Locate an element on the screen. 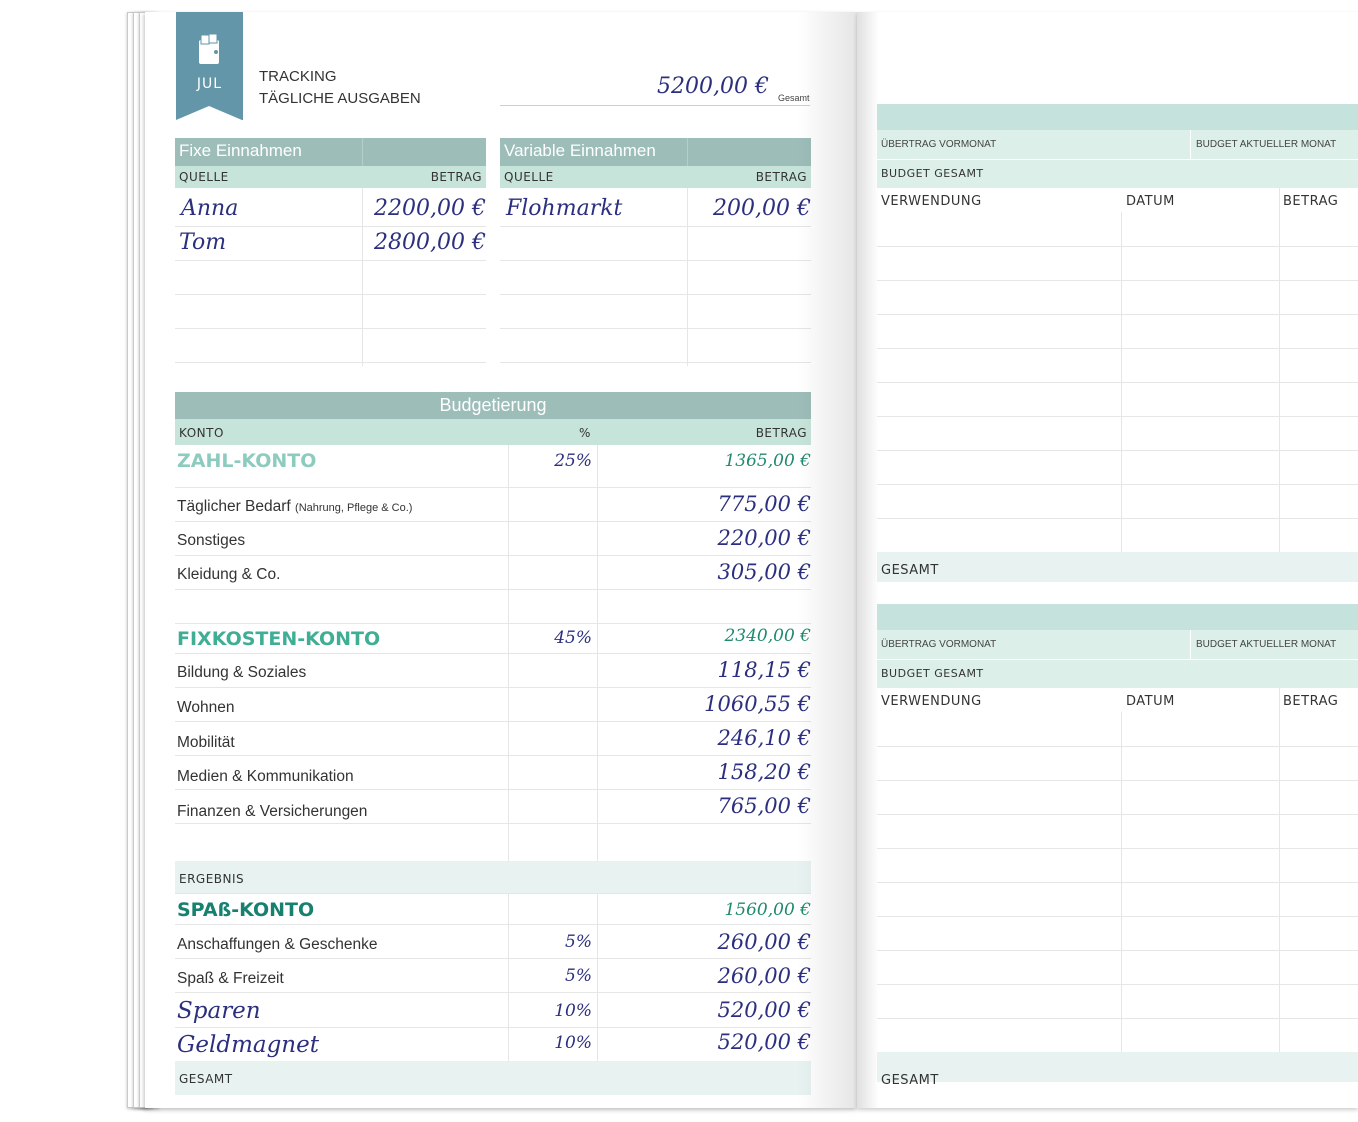 The height and width of the screenshot is (1122, 1358). fixed-income-amount: 2800,00 € is located at coordinates (430, 242).